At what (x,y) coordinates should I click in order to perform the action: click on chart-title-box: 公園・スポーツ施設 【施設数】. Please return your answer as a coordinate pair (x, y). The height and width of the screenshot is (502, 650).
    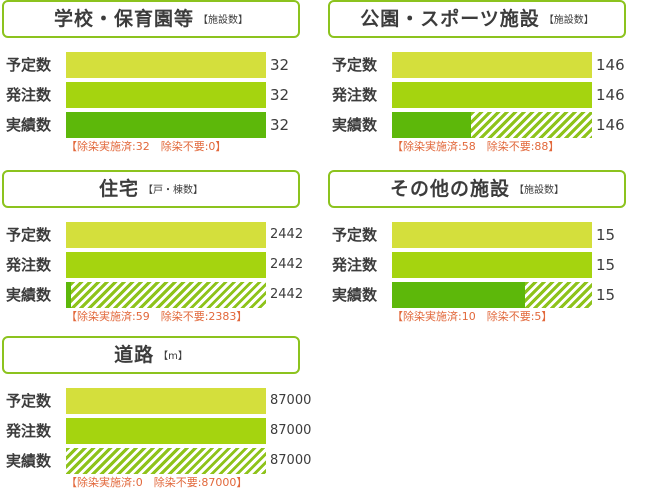
    Looking at the image, I should click on (477, 19).